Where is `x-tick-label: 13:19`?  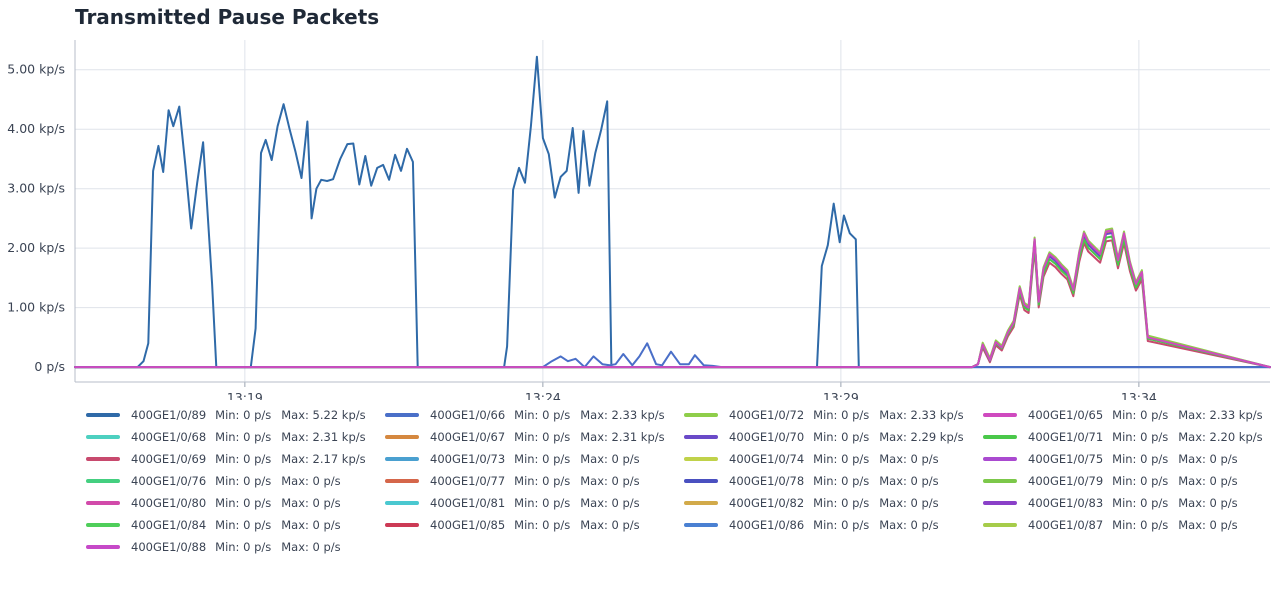
x-tick-label: 13:19 is located at coordinates (245, 395).